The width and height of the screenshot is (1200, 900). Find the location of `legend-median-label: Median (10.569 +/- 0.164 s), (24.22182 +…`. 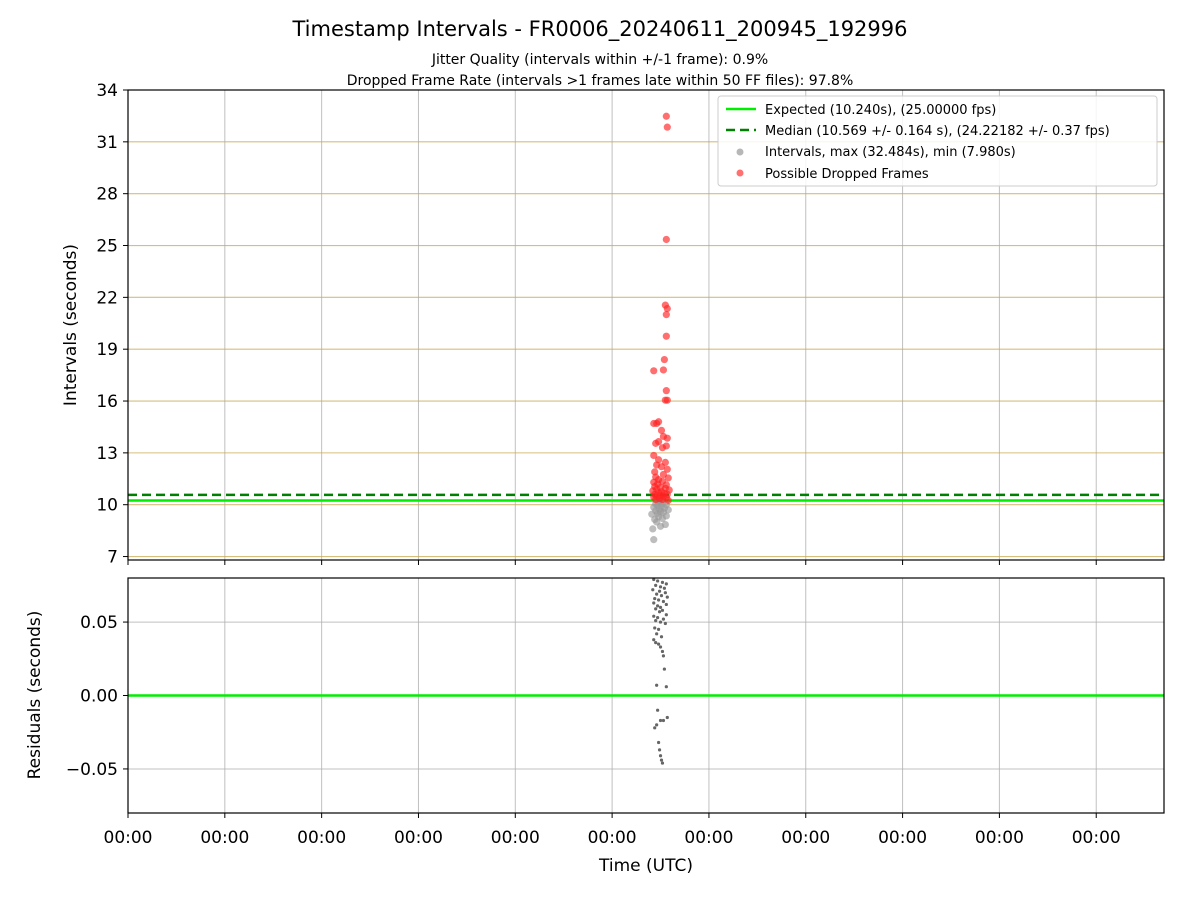

legend-median-label: Median (10.569 +/- 0.164 s), (24.22182 +… is located at coordinates (937, 131).